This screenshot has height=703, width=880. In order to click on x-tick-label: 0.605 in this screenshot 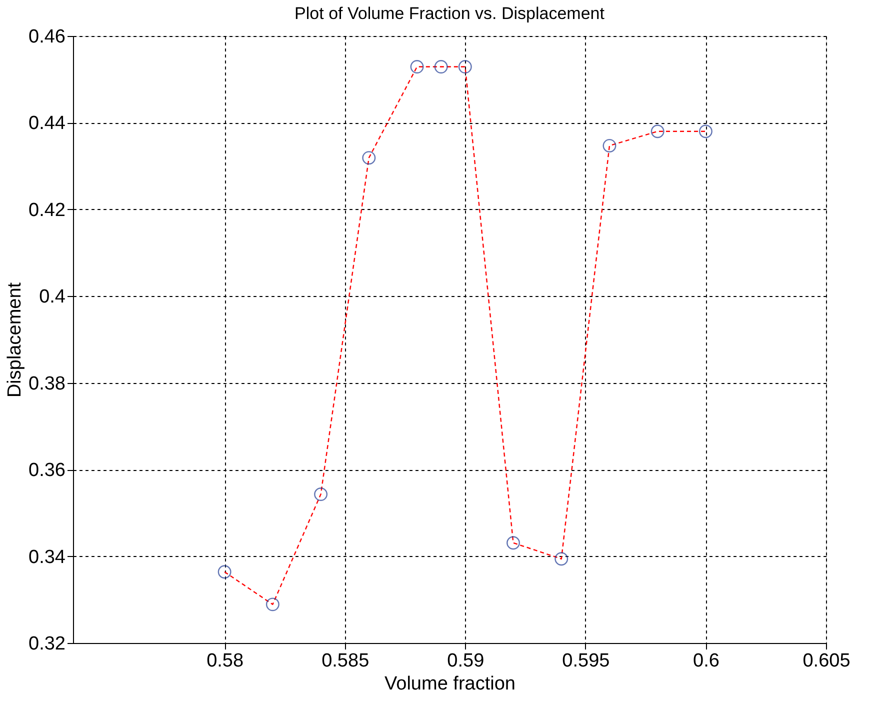, I will do `click(826, 661)`.